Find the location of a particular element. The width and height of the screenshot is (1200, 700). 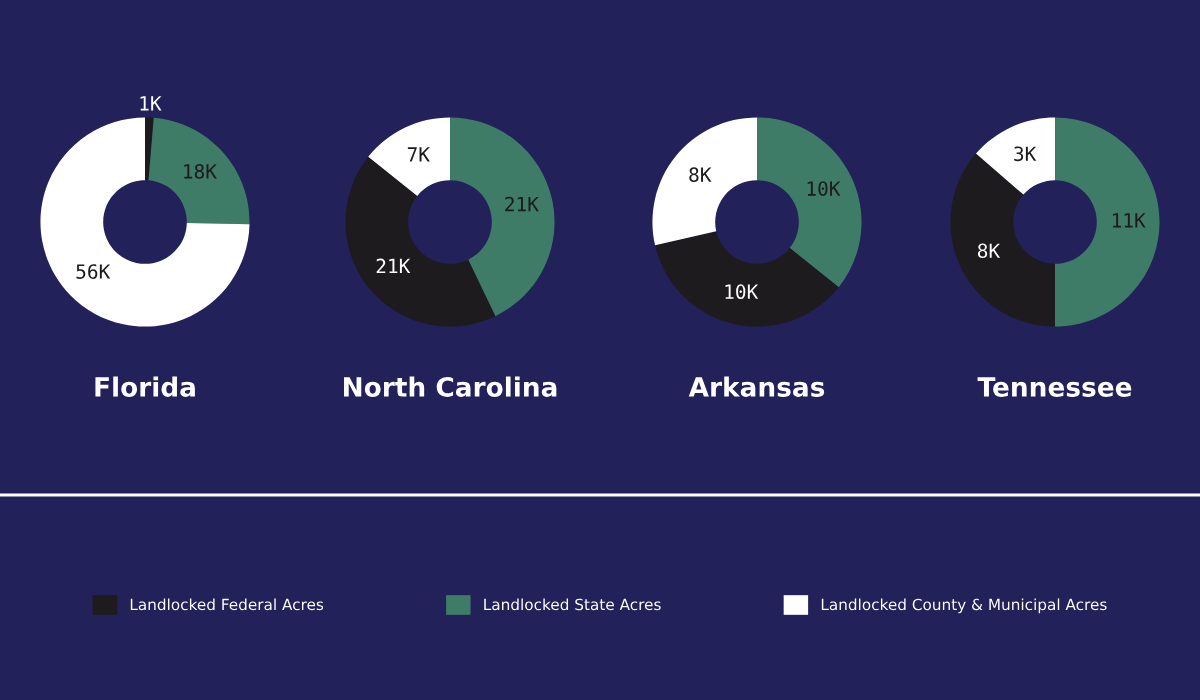

legend-label: Landlocked Federal Acres is located at coordinates (227, 604).